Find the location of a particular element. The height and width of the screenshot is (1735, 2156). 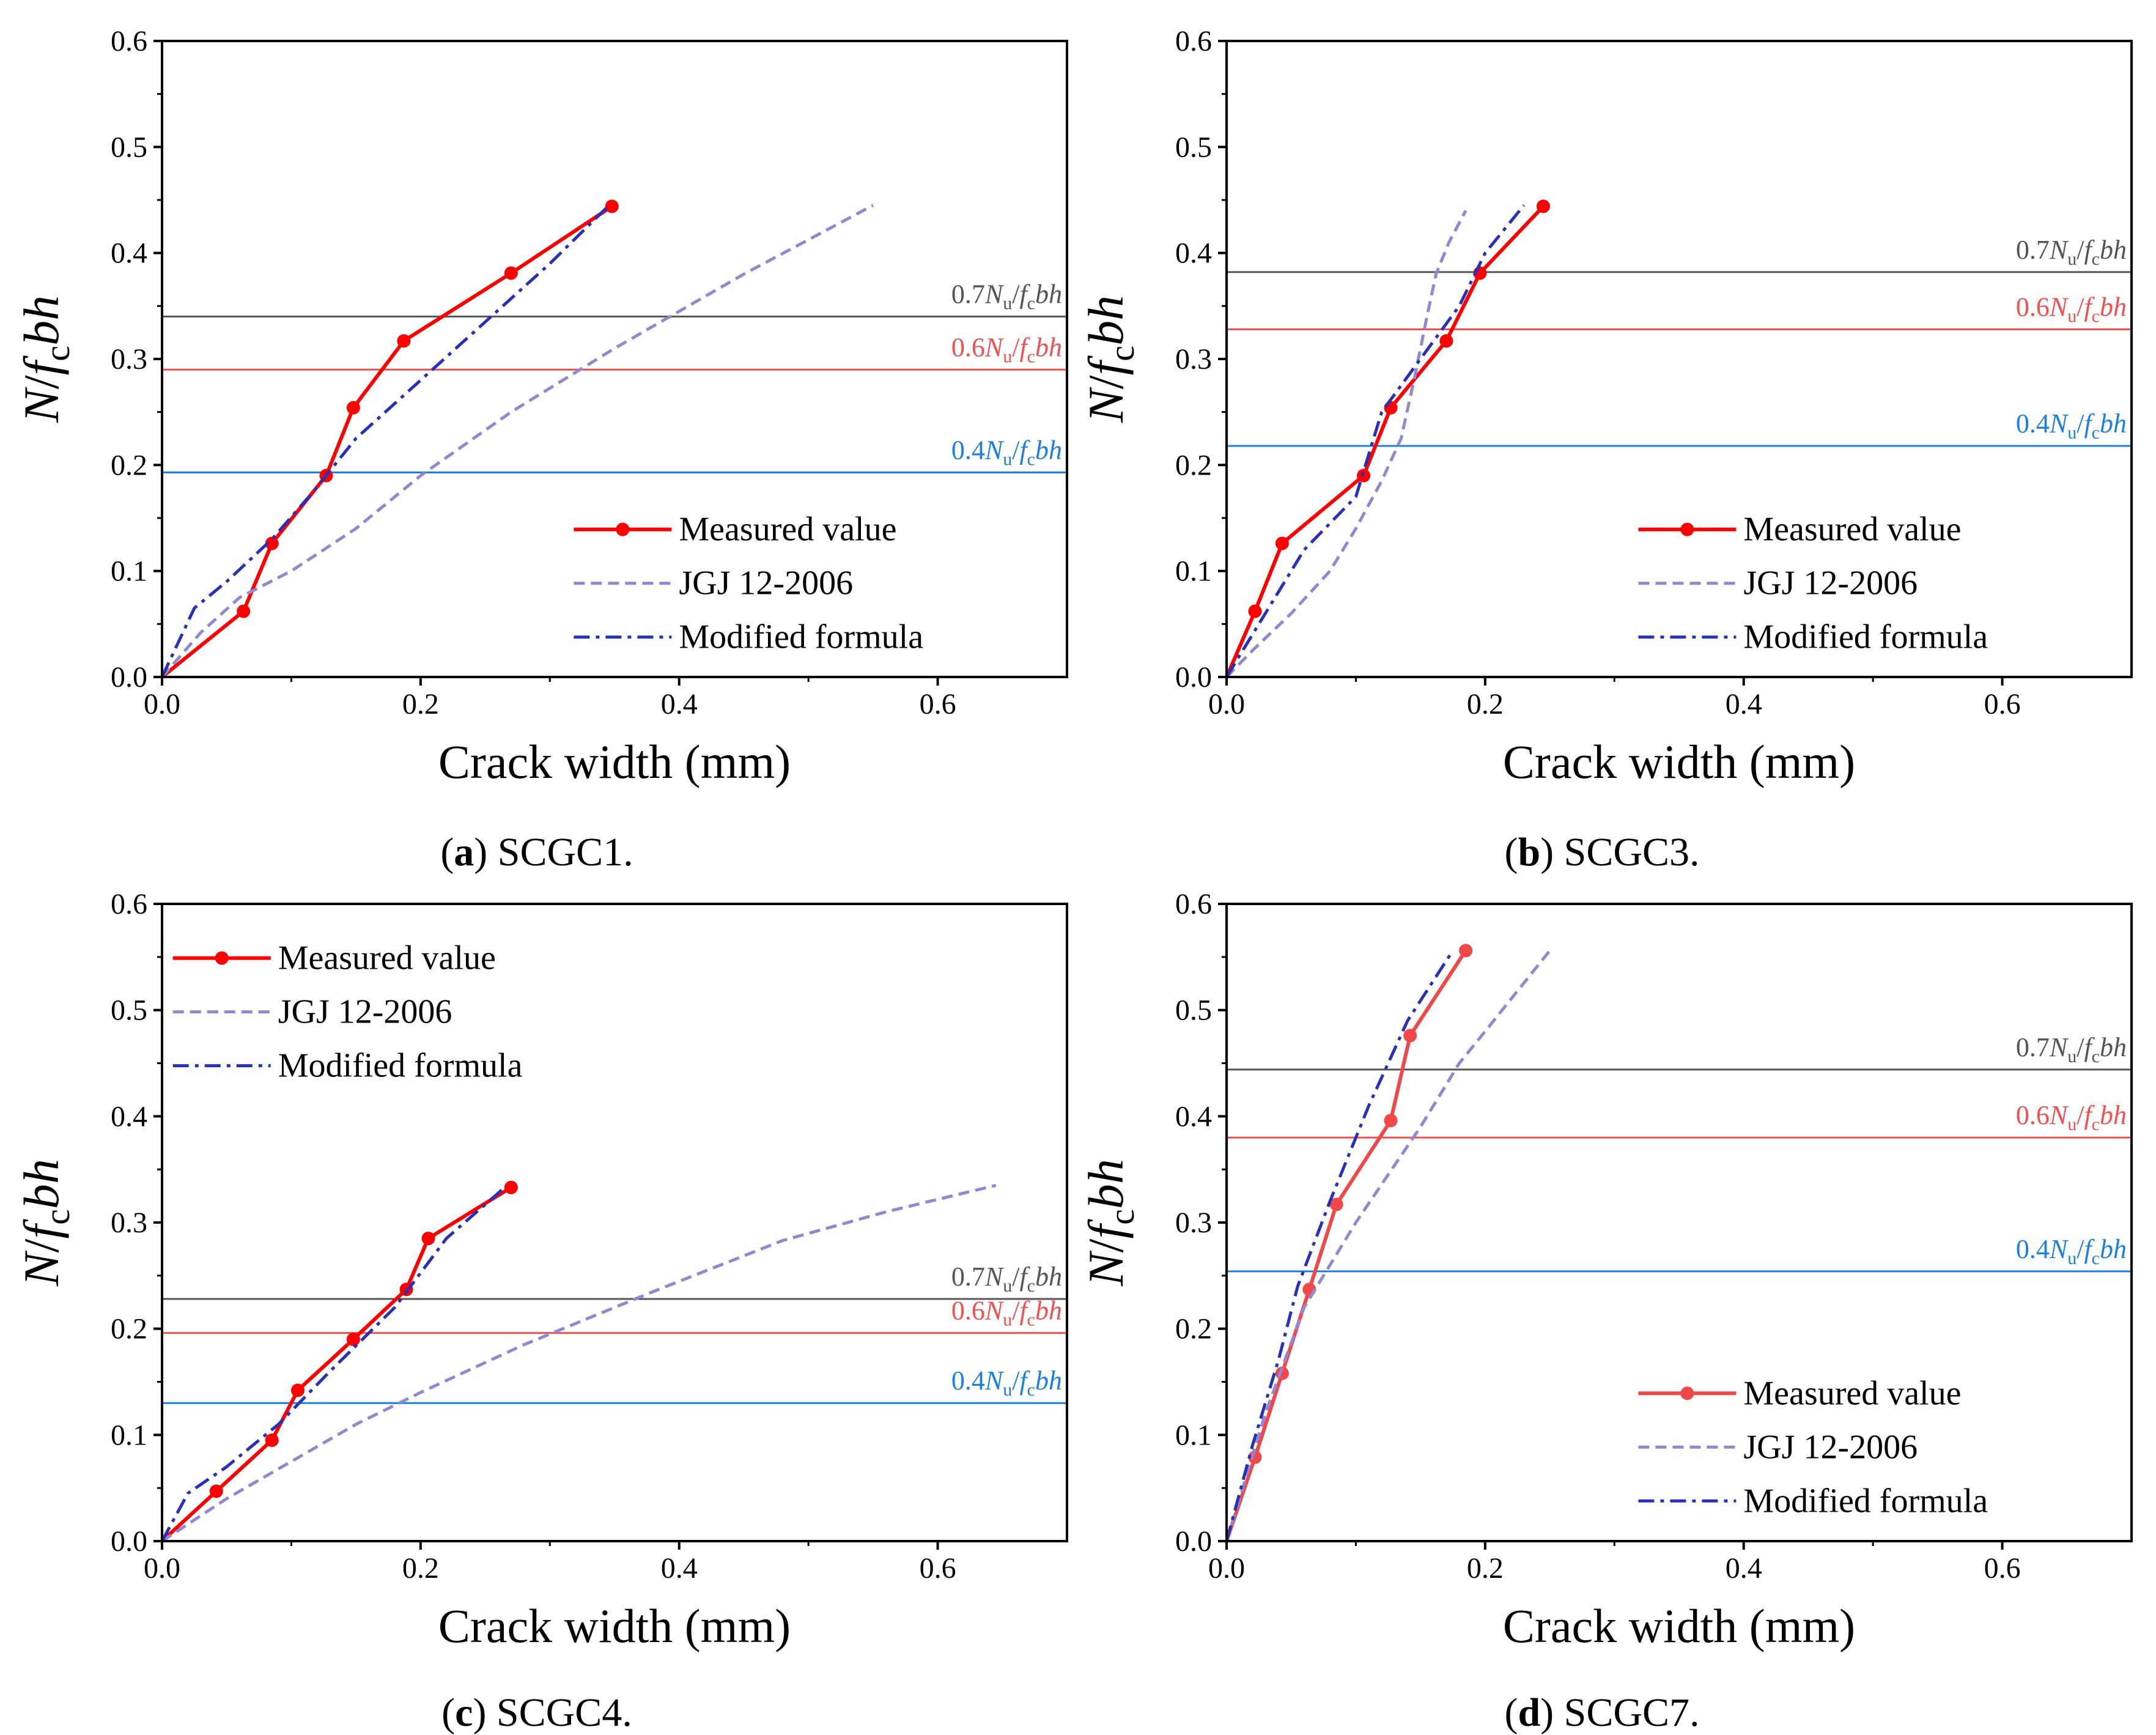

y-tick-label: 0.1 is located at coordinates (1193, 1435).